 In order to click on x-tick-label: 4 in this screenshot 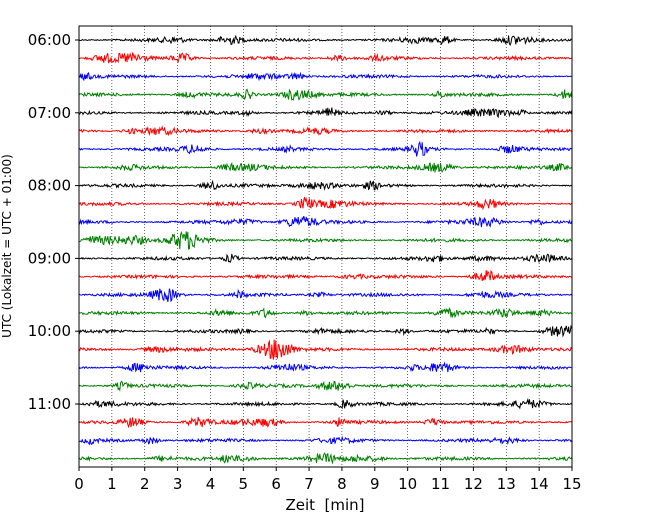, I will do `click(211, 484)`.